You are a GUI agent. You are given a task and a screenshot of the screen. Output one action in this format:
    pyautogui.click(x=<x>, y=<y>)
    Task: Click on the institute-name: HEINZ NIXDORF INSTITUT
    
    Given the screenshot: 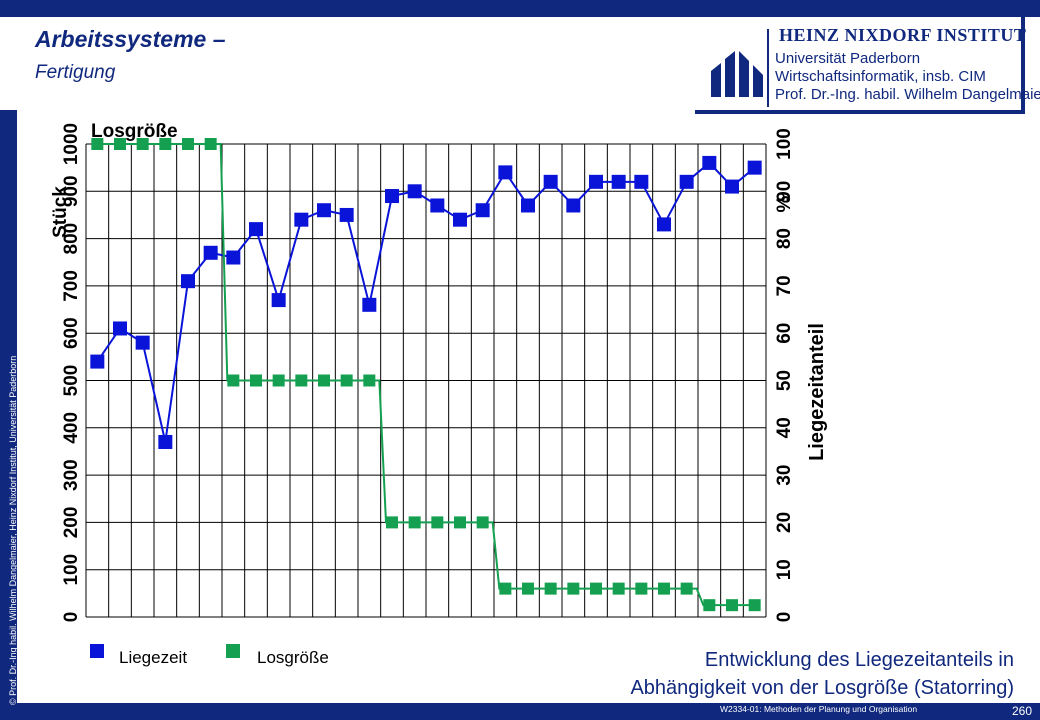 What is the action you would take?
    pyautogui.click(x=903, y=35)
    